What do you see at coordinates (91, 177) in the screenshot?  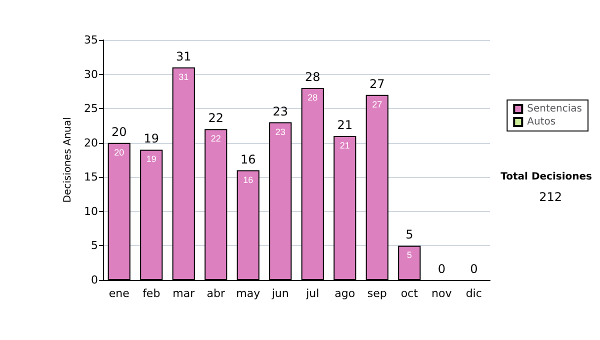 I see `y-tick-label: 15` at bounding box center [91, 177].